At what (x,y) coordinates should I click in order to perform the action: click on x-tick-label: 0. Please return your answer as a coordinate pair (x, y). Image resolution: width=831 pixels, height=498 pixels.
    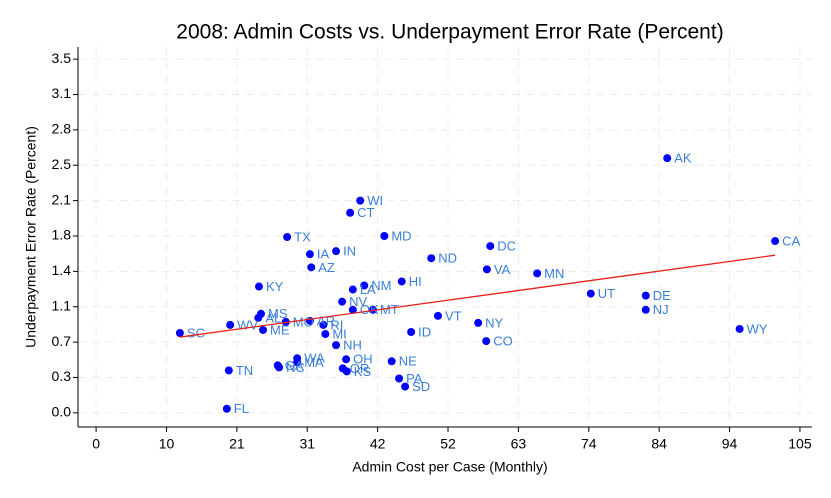
    Looking at the image, I should click on (96, 444).